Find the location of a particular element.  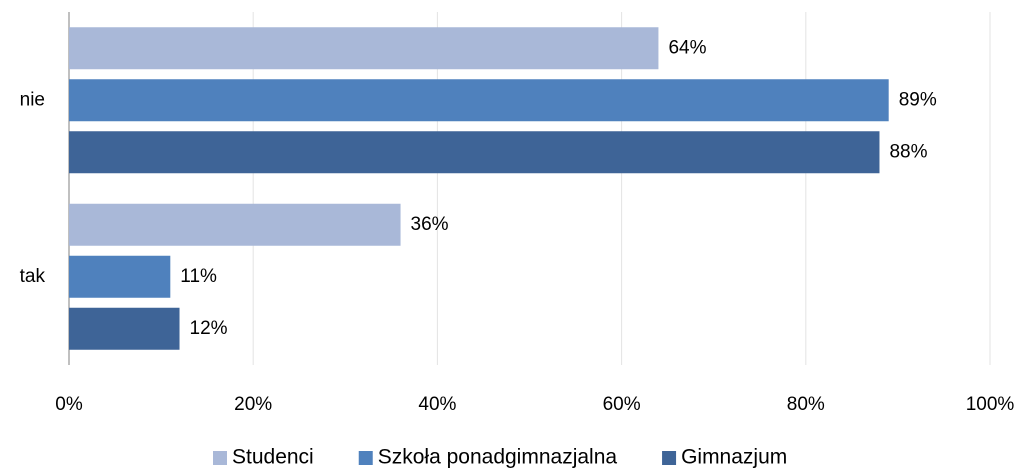

category-label: tak is located at coordinates (33, 276).